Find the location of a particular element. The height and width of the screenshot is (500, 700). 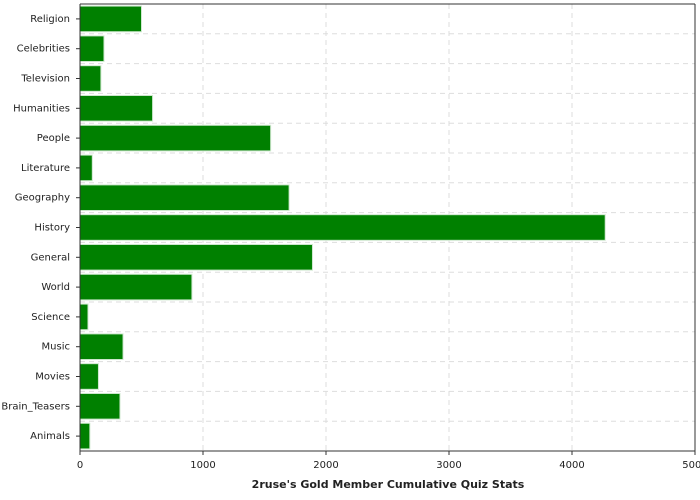

y-tick-label: Celebrities is located at coordinates (43, 49).